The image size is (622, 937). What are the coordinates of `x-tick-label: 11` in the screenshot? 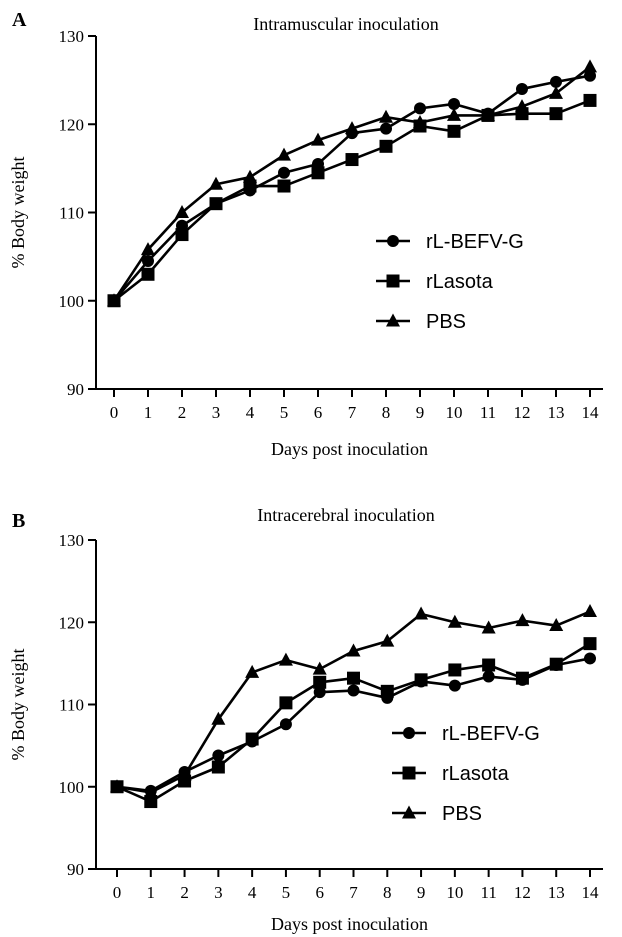 It's located at (488, 892).